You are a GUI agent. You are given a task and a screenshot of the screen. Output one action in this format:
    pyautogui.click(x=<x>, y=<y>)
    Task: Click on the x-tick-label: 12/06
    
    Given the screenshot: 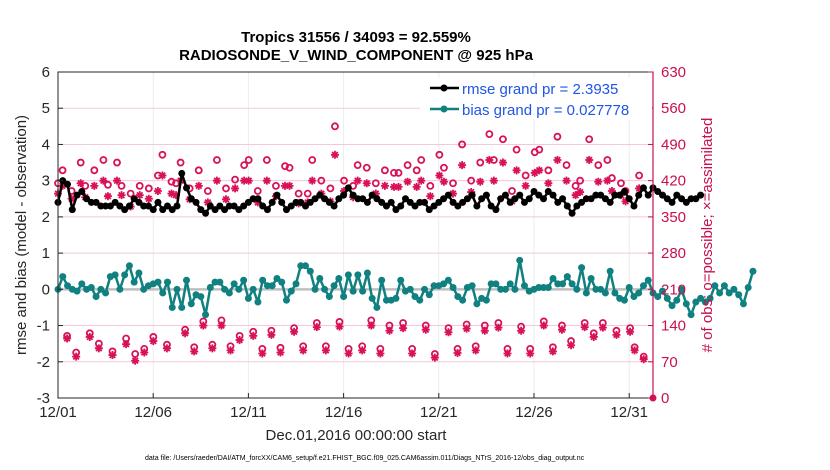 What is the action you would take?
    pyautogui.click(x=153, y=412)
    